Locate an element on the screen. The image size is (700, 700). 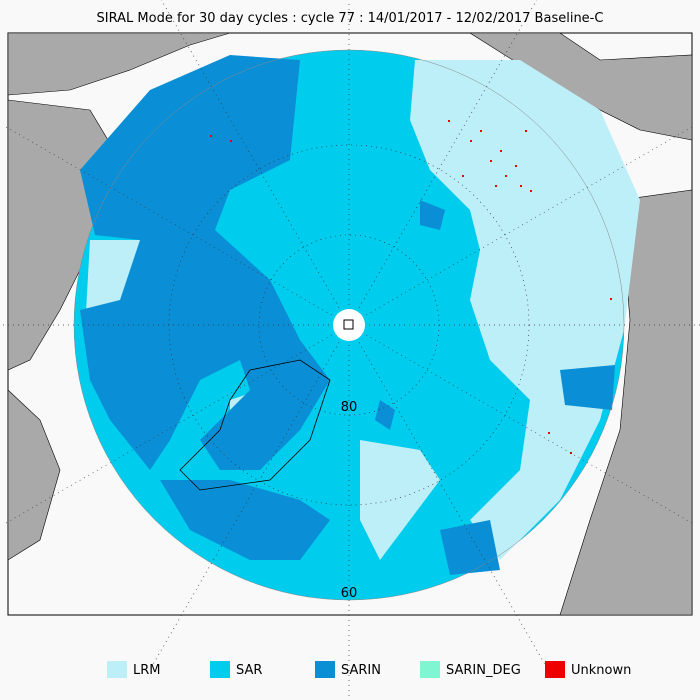
parallel is located at coordinates (349, 325).